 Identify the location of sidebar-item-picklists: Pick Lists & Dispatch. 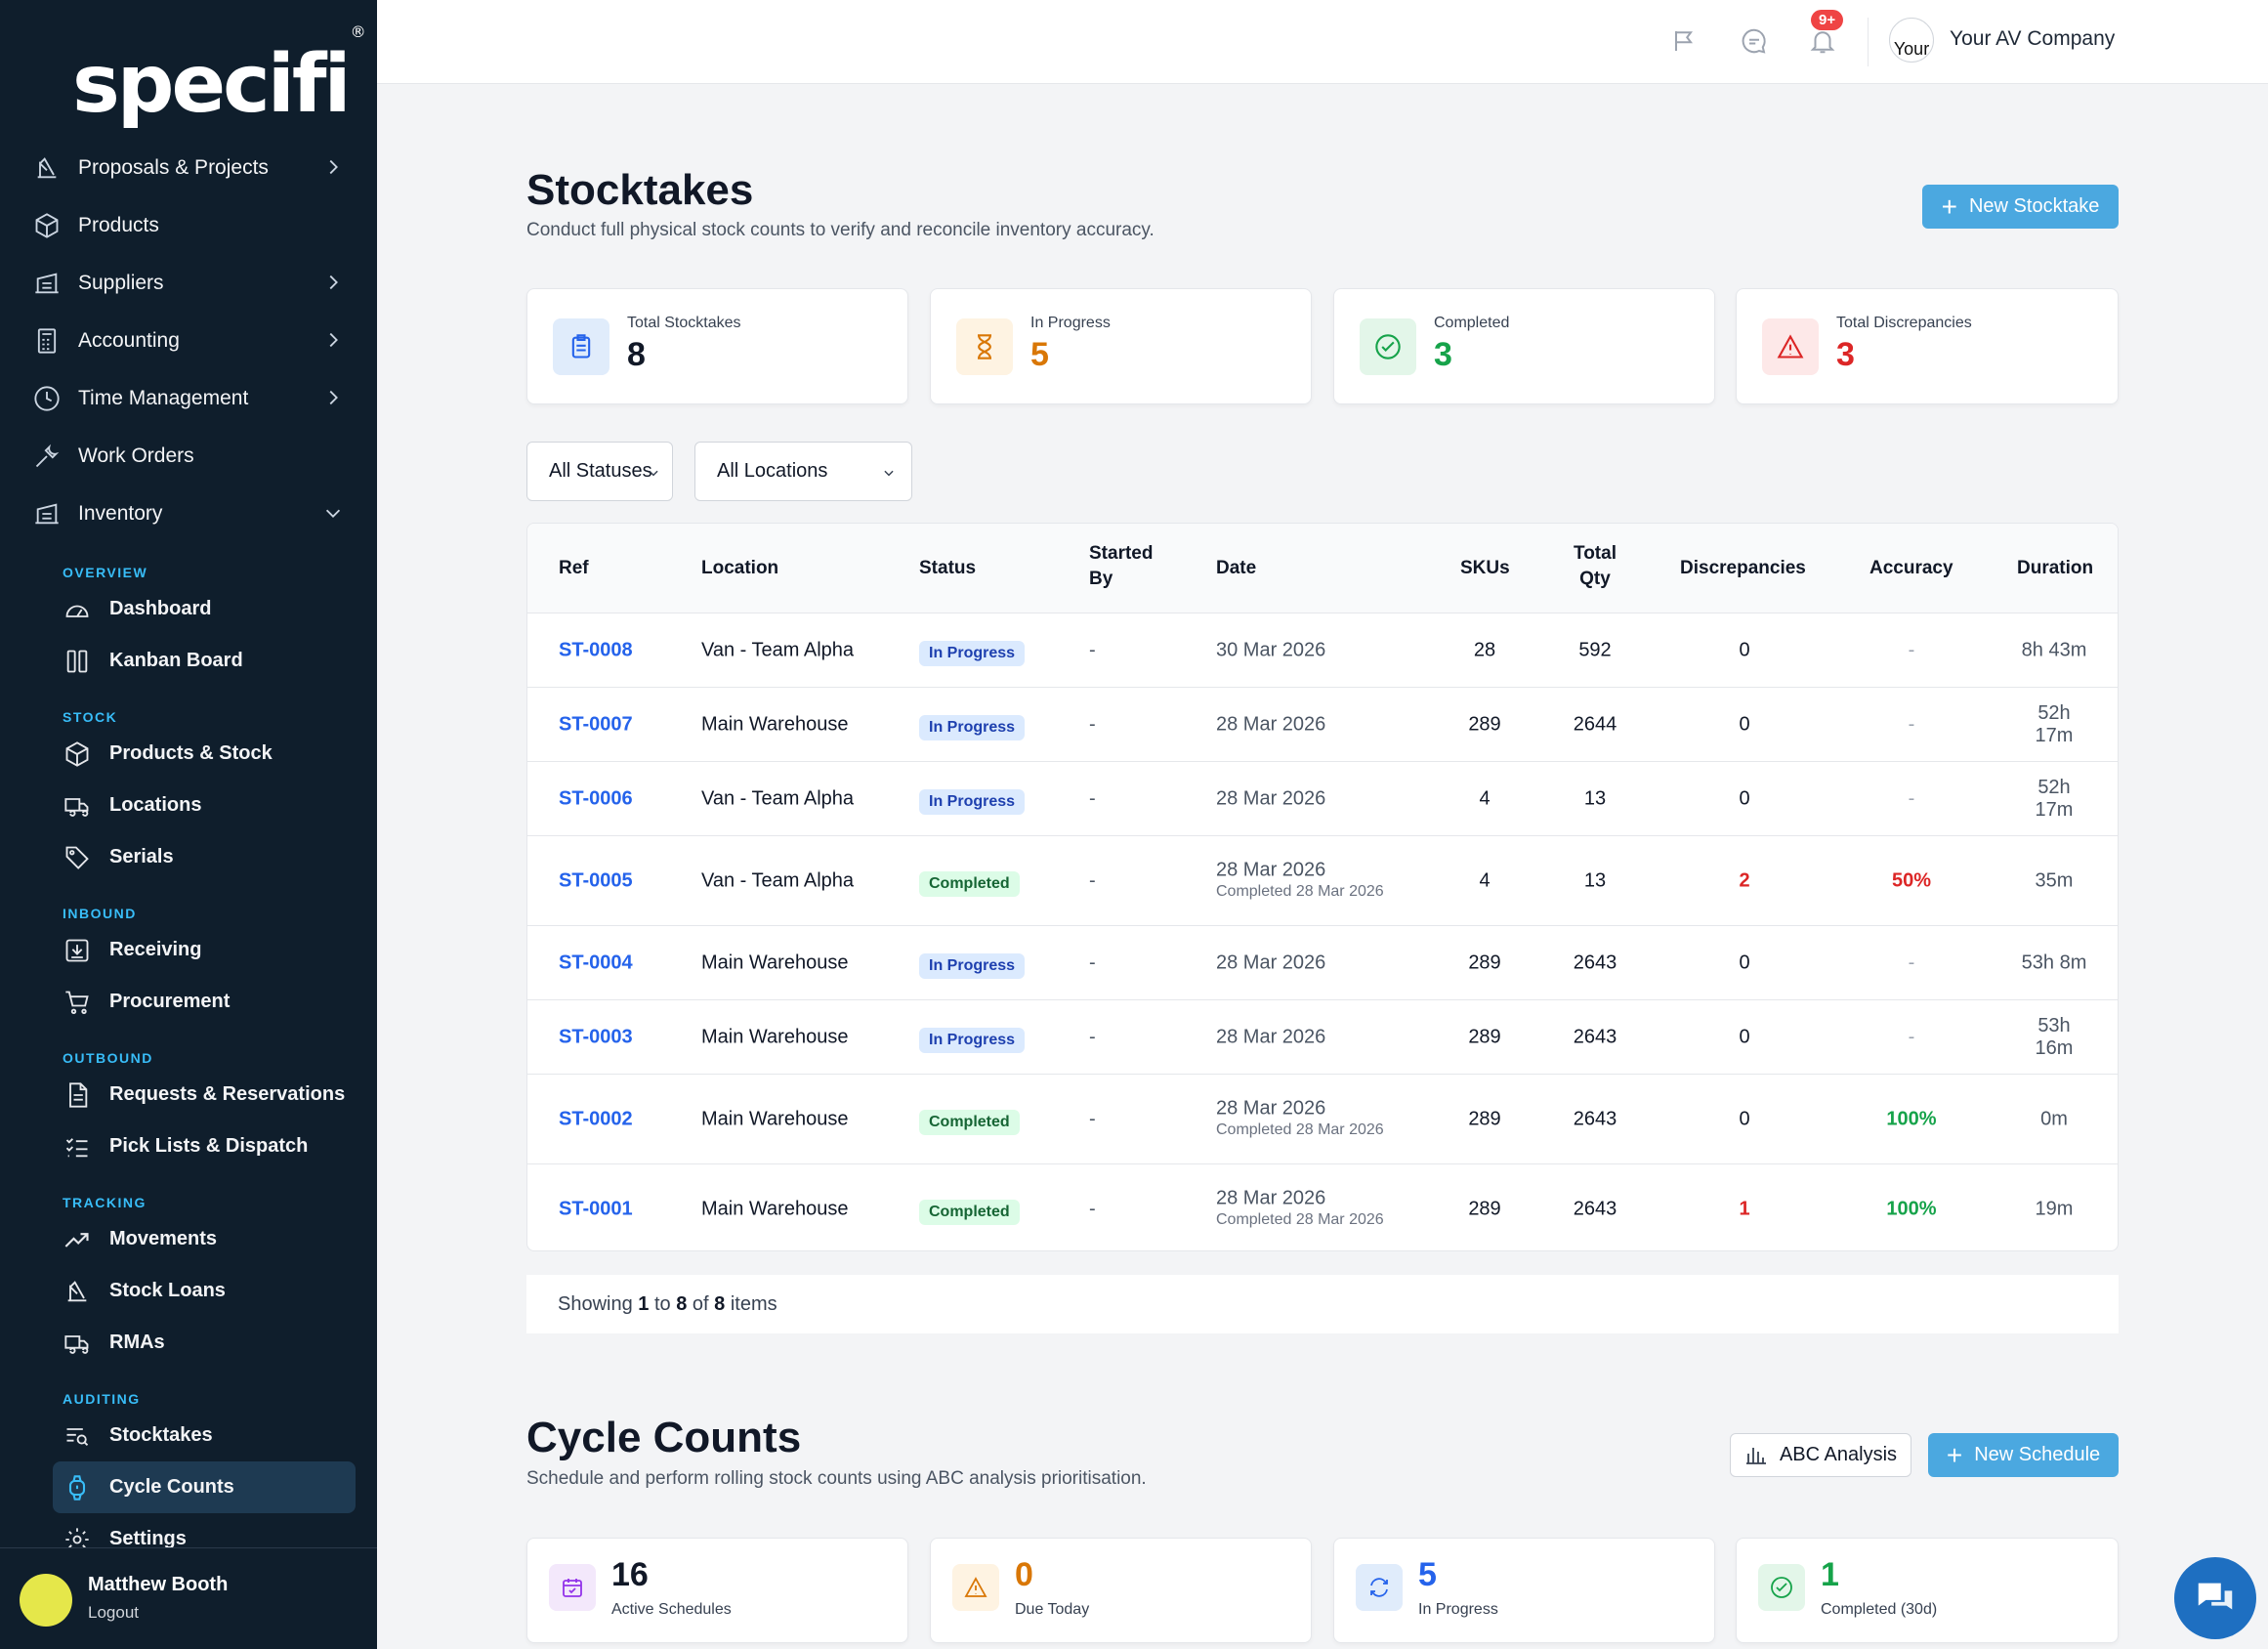
(188, 1146).